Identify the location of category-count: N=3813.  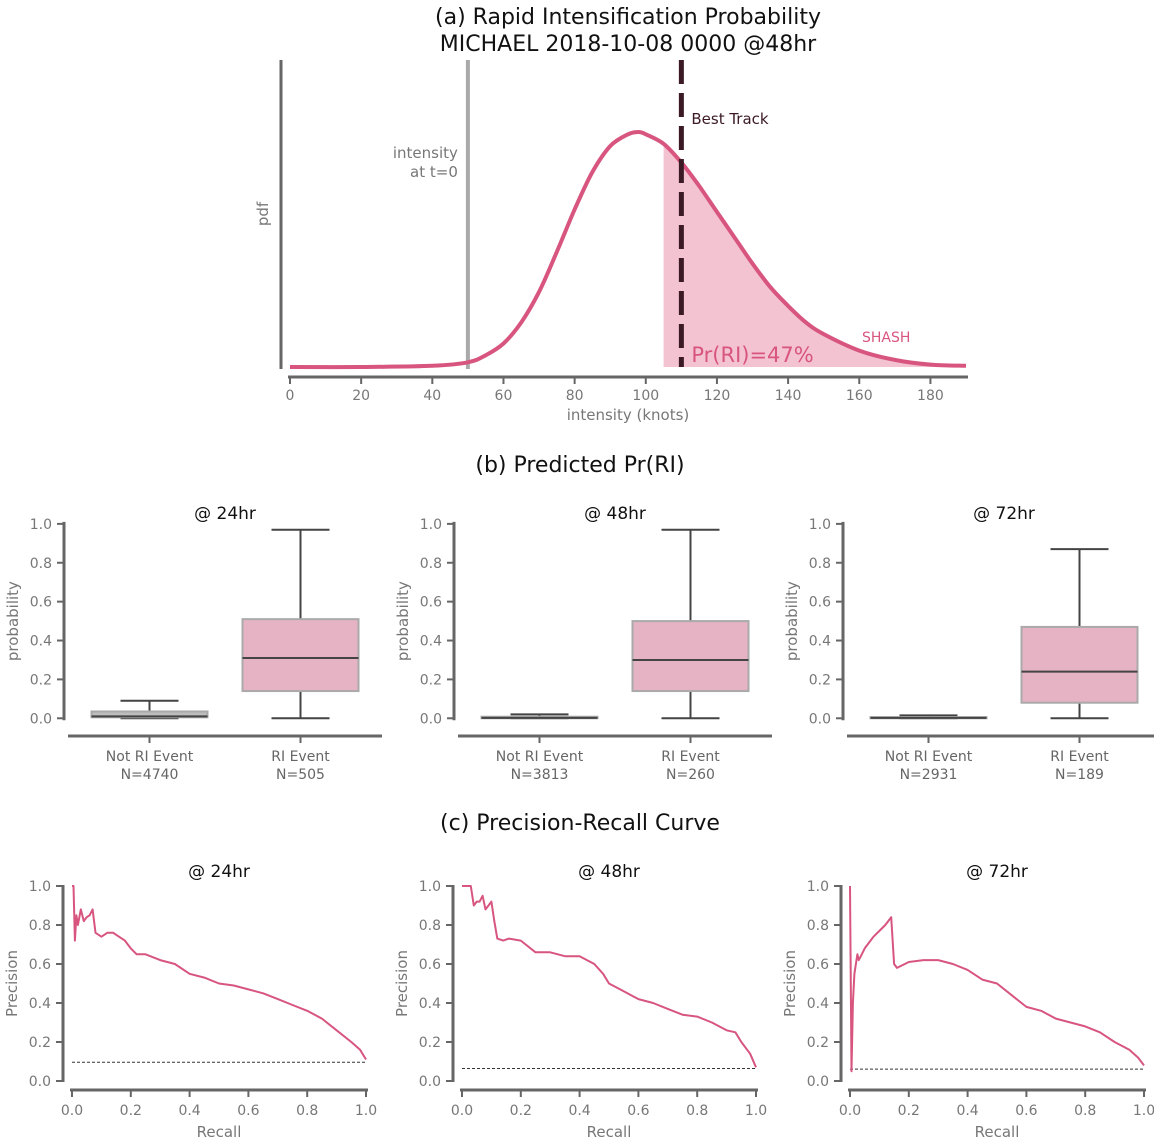
(540, 775).